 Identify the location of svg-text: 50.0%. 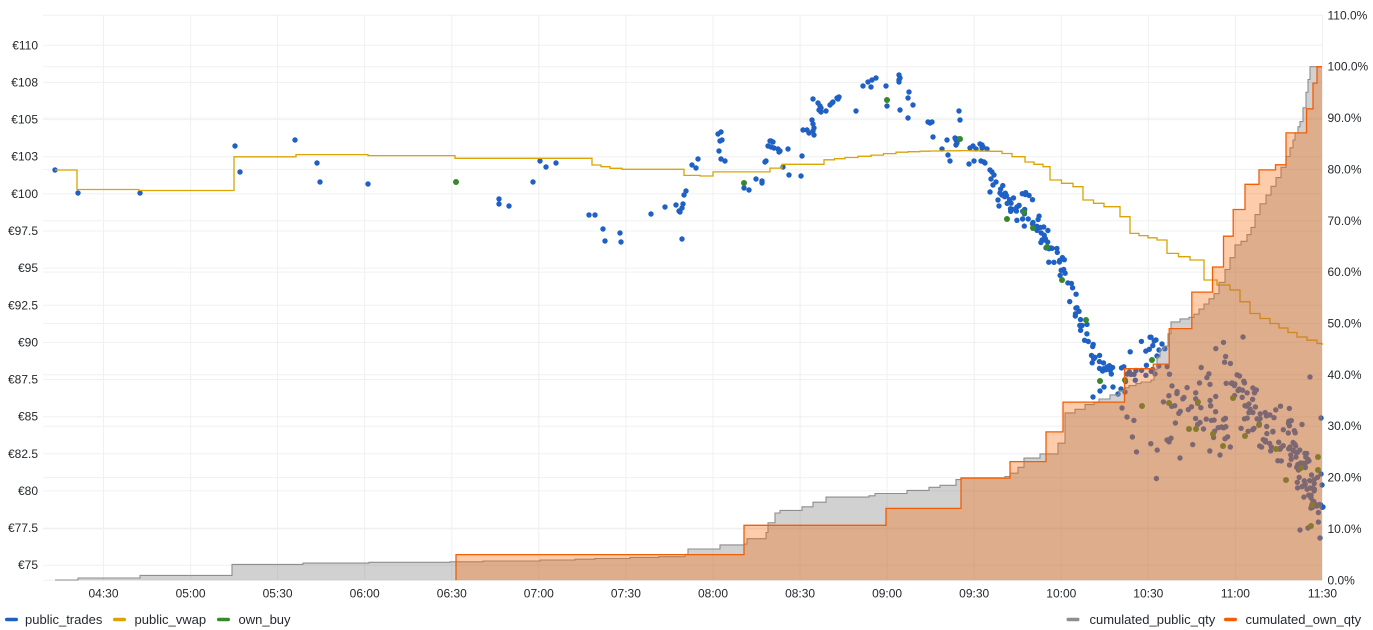
(1345, 324).